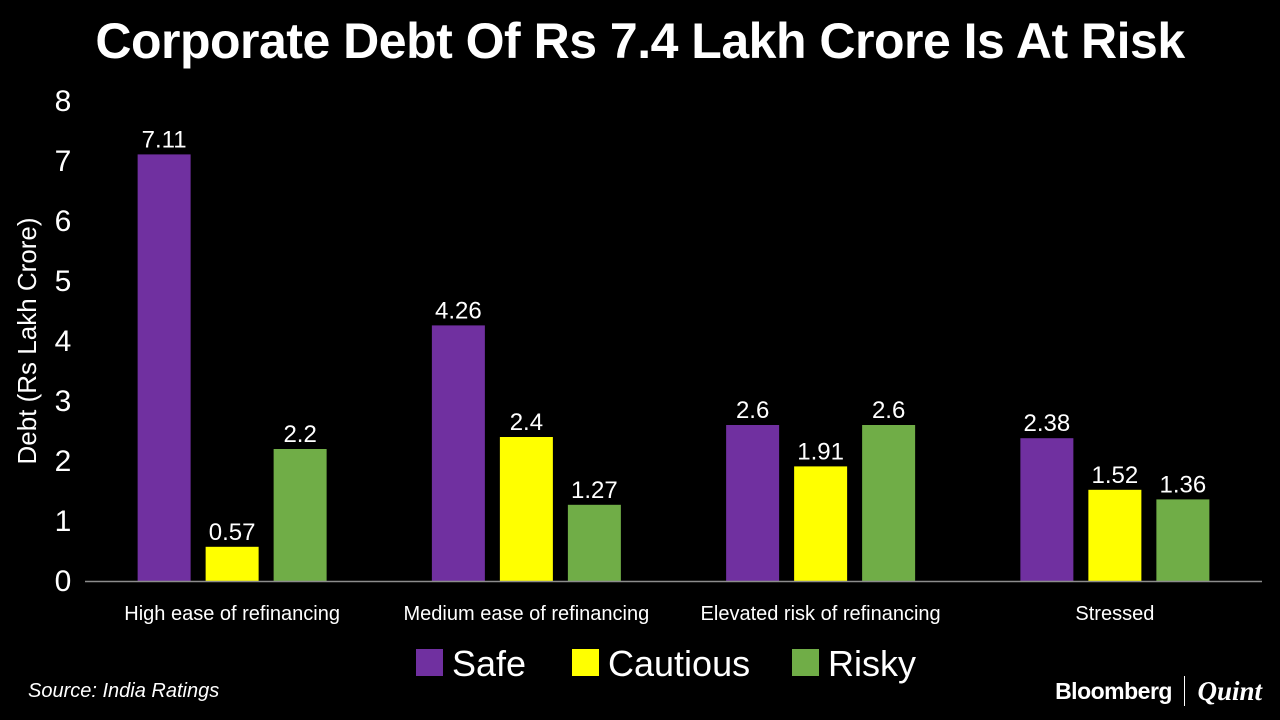 This screenshot has width=1280, height=720. Describe the element at coordinates (232, 532) in the screenshot. I see `data-label: 0.57` at that location.